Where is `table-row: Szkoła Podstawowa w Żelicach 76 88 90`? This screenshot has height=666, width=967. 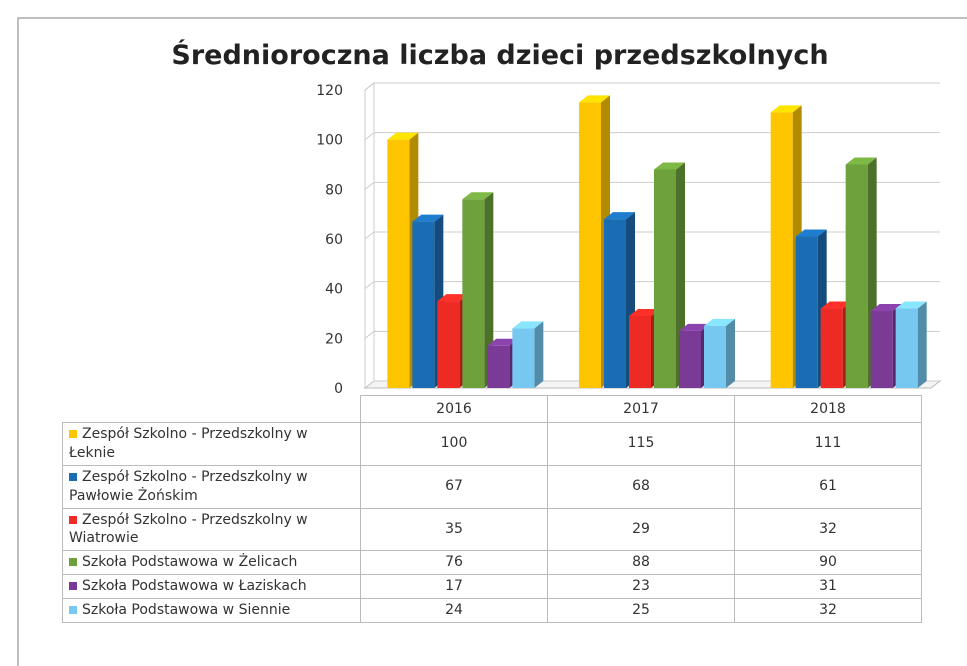
table-row: Szkoła Podstawowa w Żelicach 76 88 90 is located at coordinates (492, 563).